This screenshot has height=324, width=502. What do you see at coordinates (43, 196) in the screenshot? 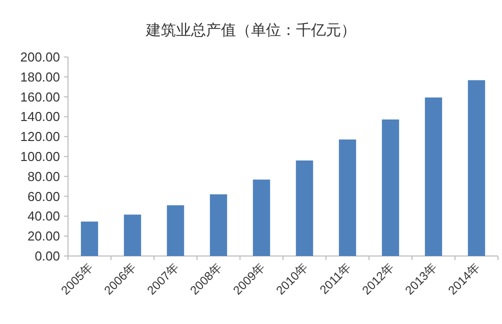
I see `y-tick-label: 60.00` at bounding box center [43, 196].